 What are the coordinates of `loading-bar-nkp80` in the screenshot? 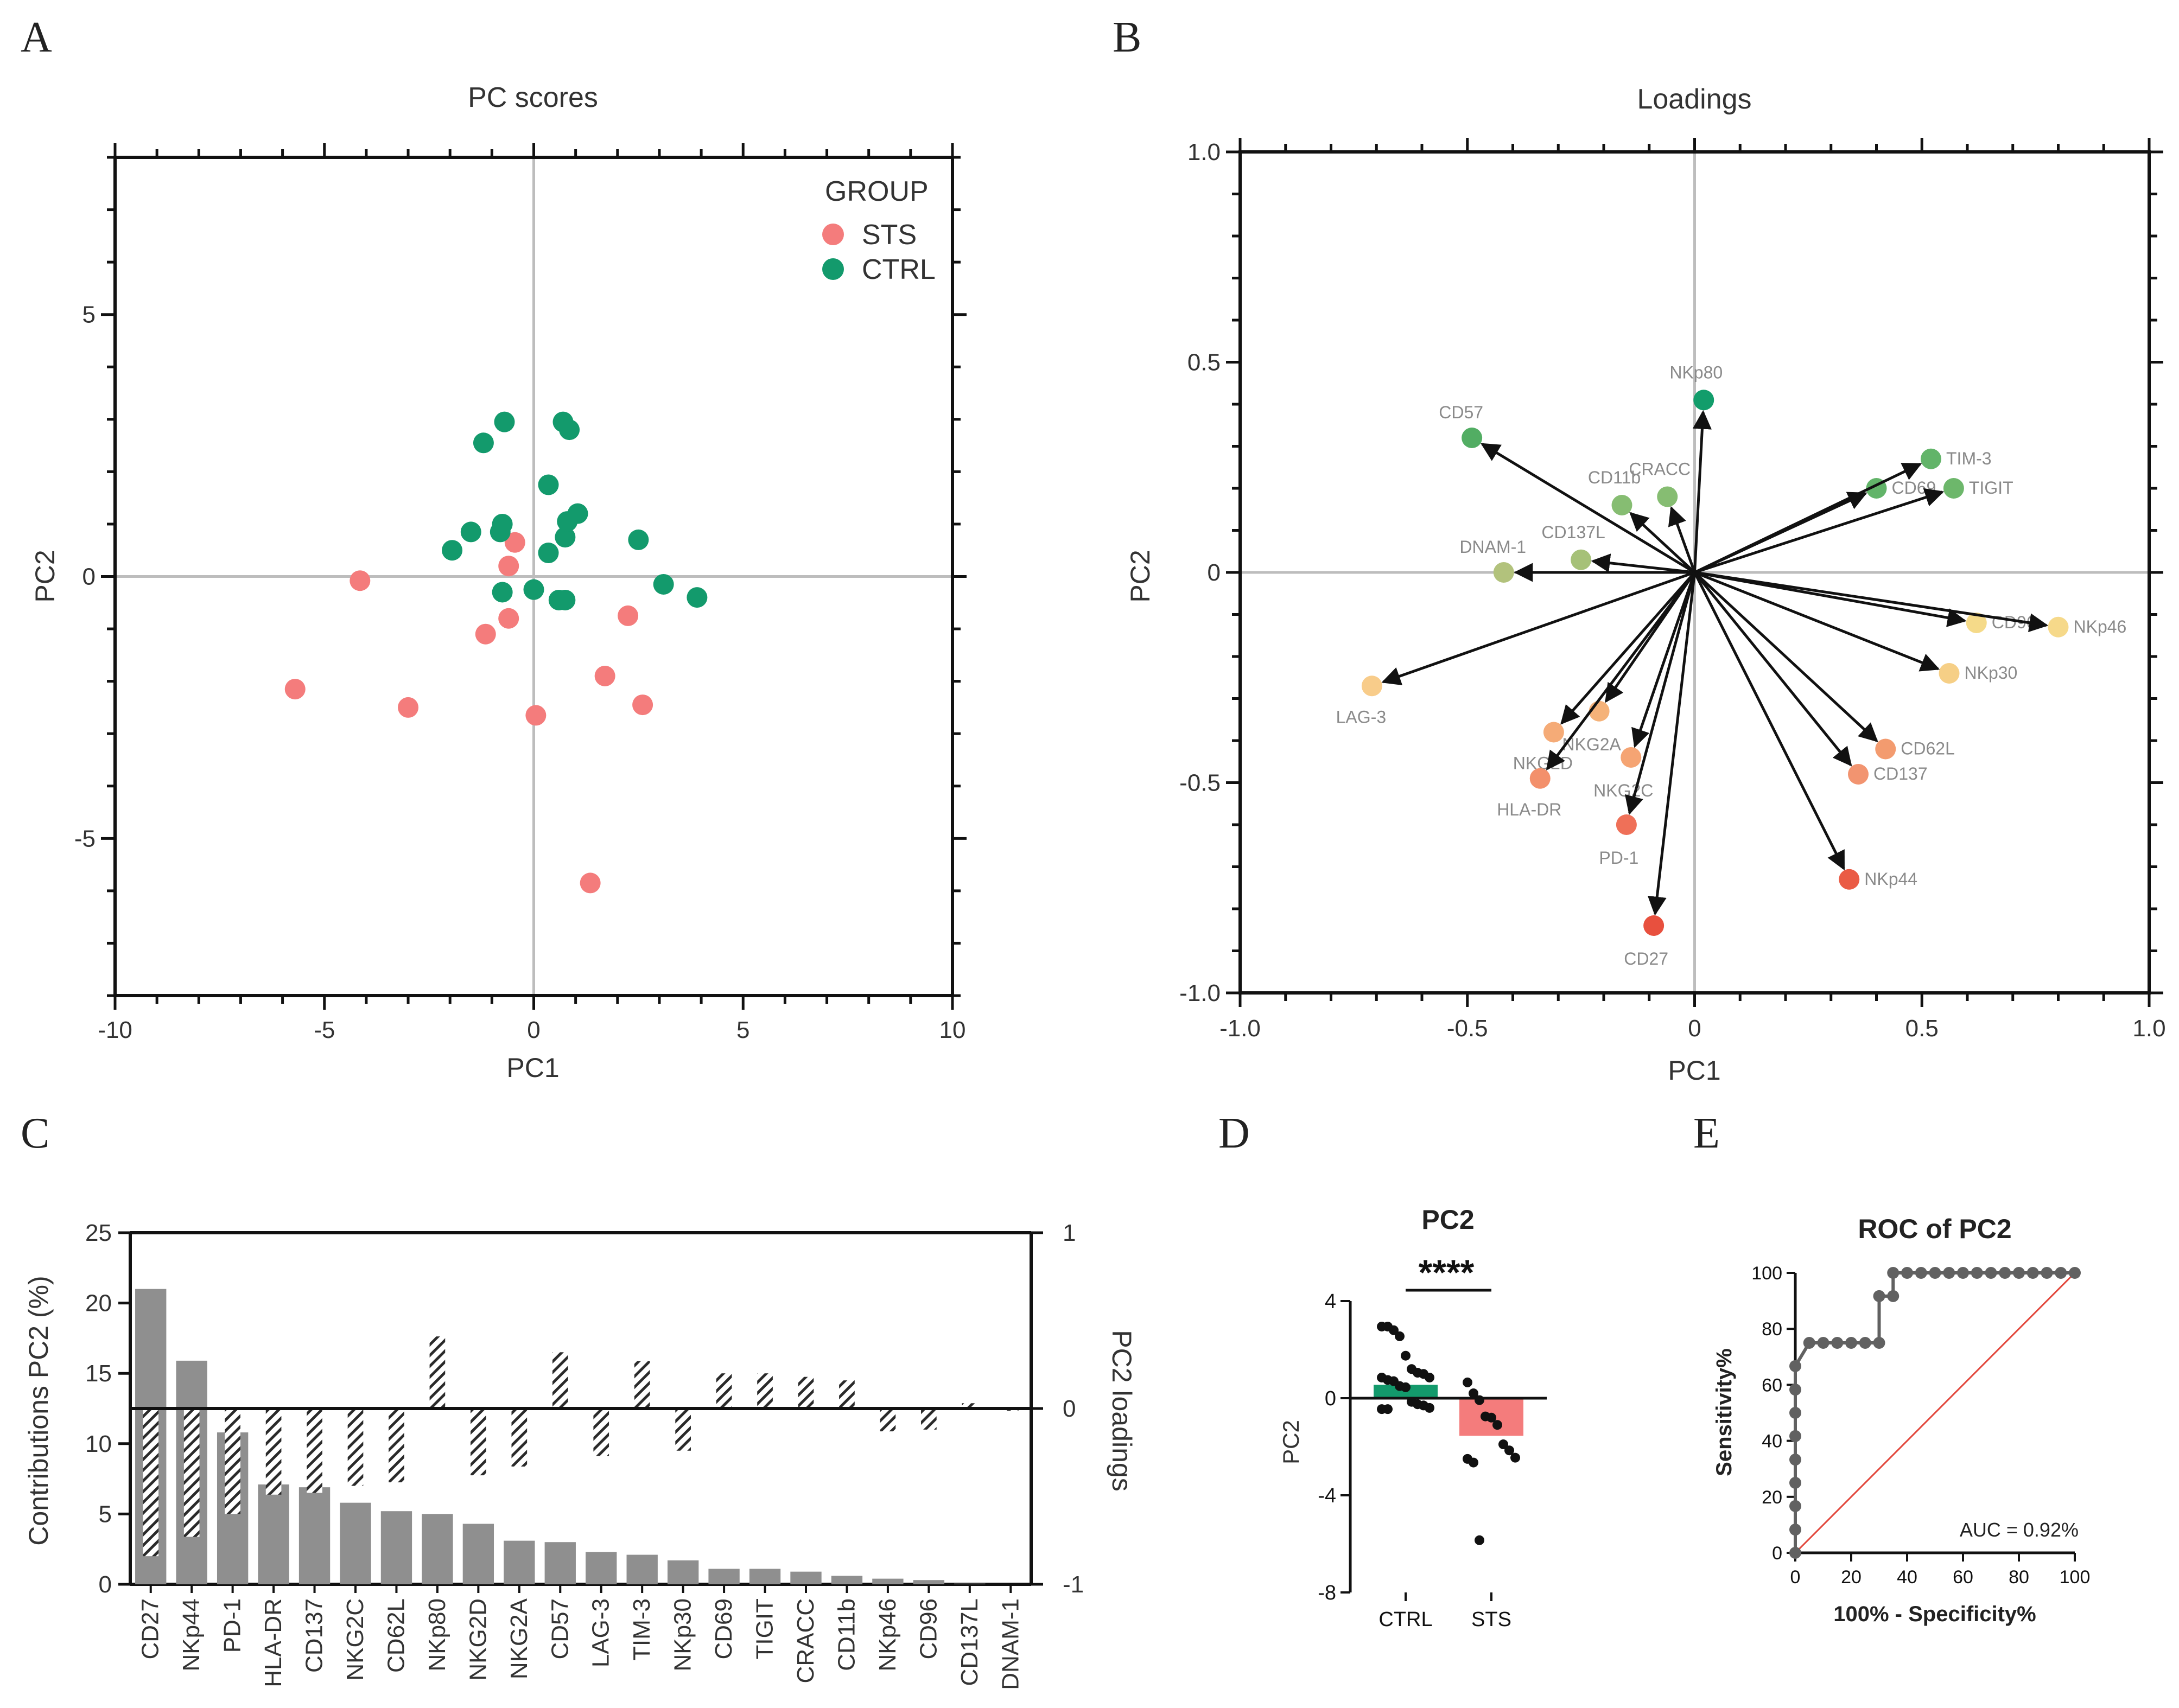 It's located at (437, 1372).